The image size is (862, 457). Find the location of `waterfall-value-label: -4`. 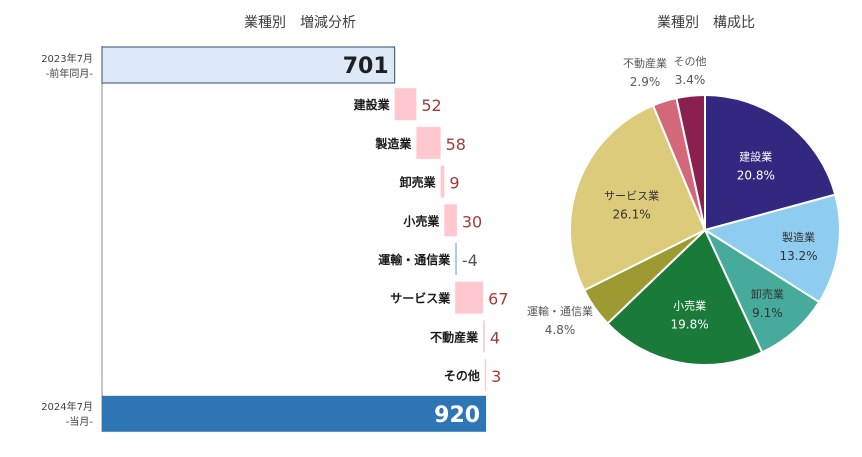

waterfall-value-label: -4 is located at coordinates (470, 260).